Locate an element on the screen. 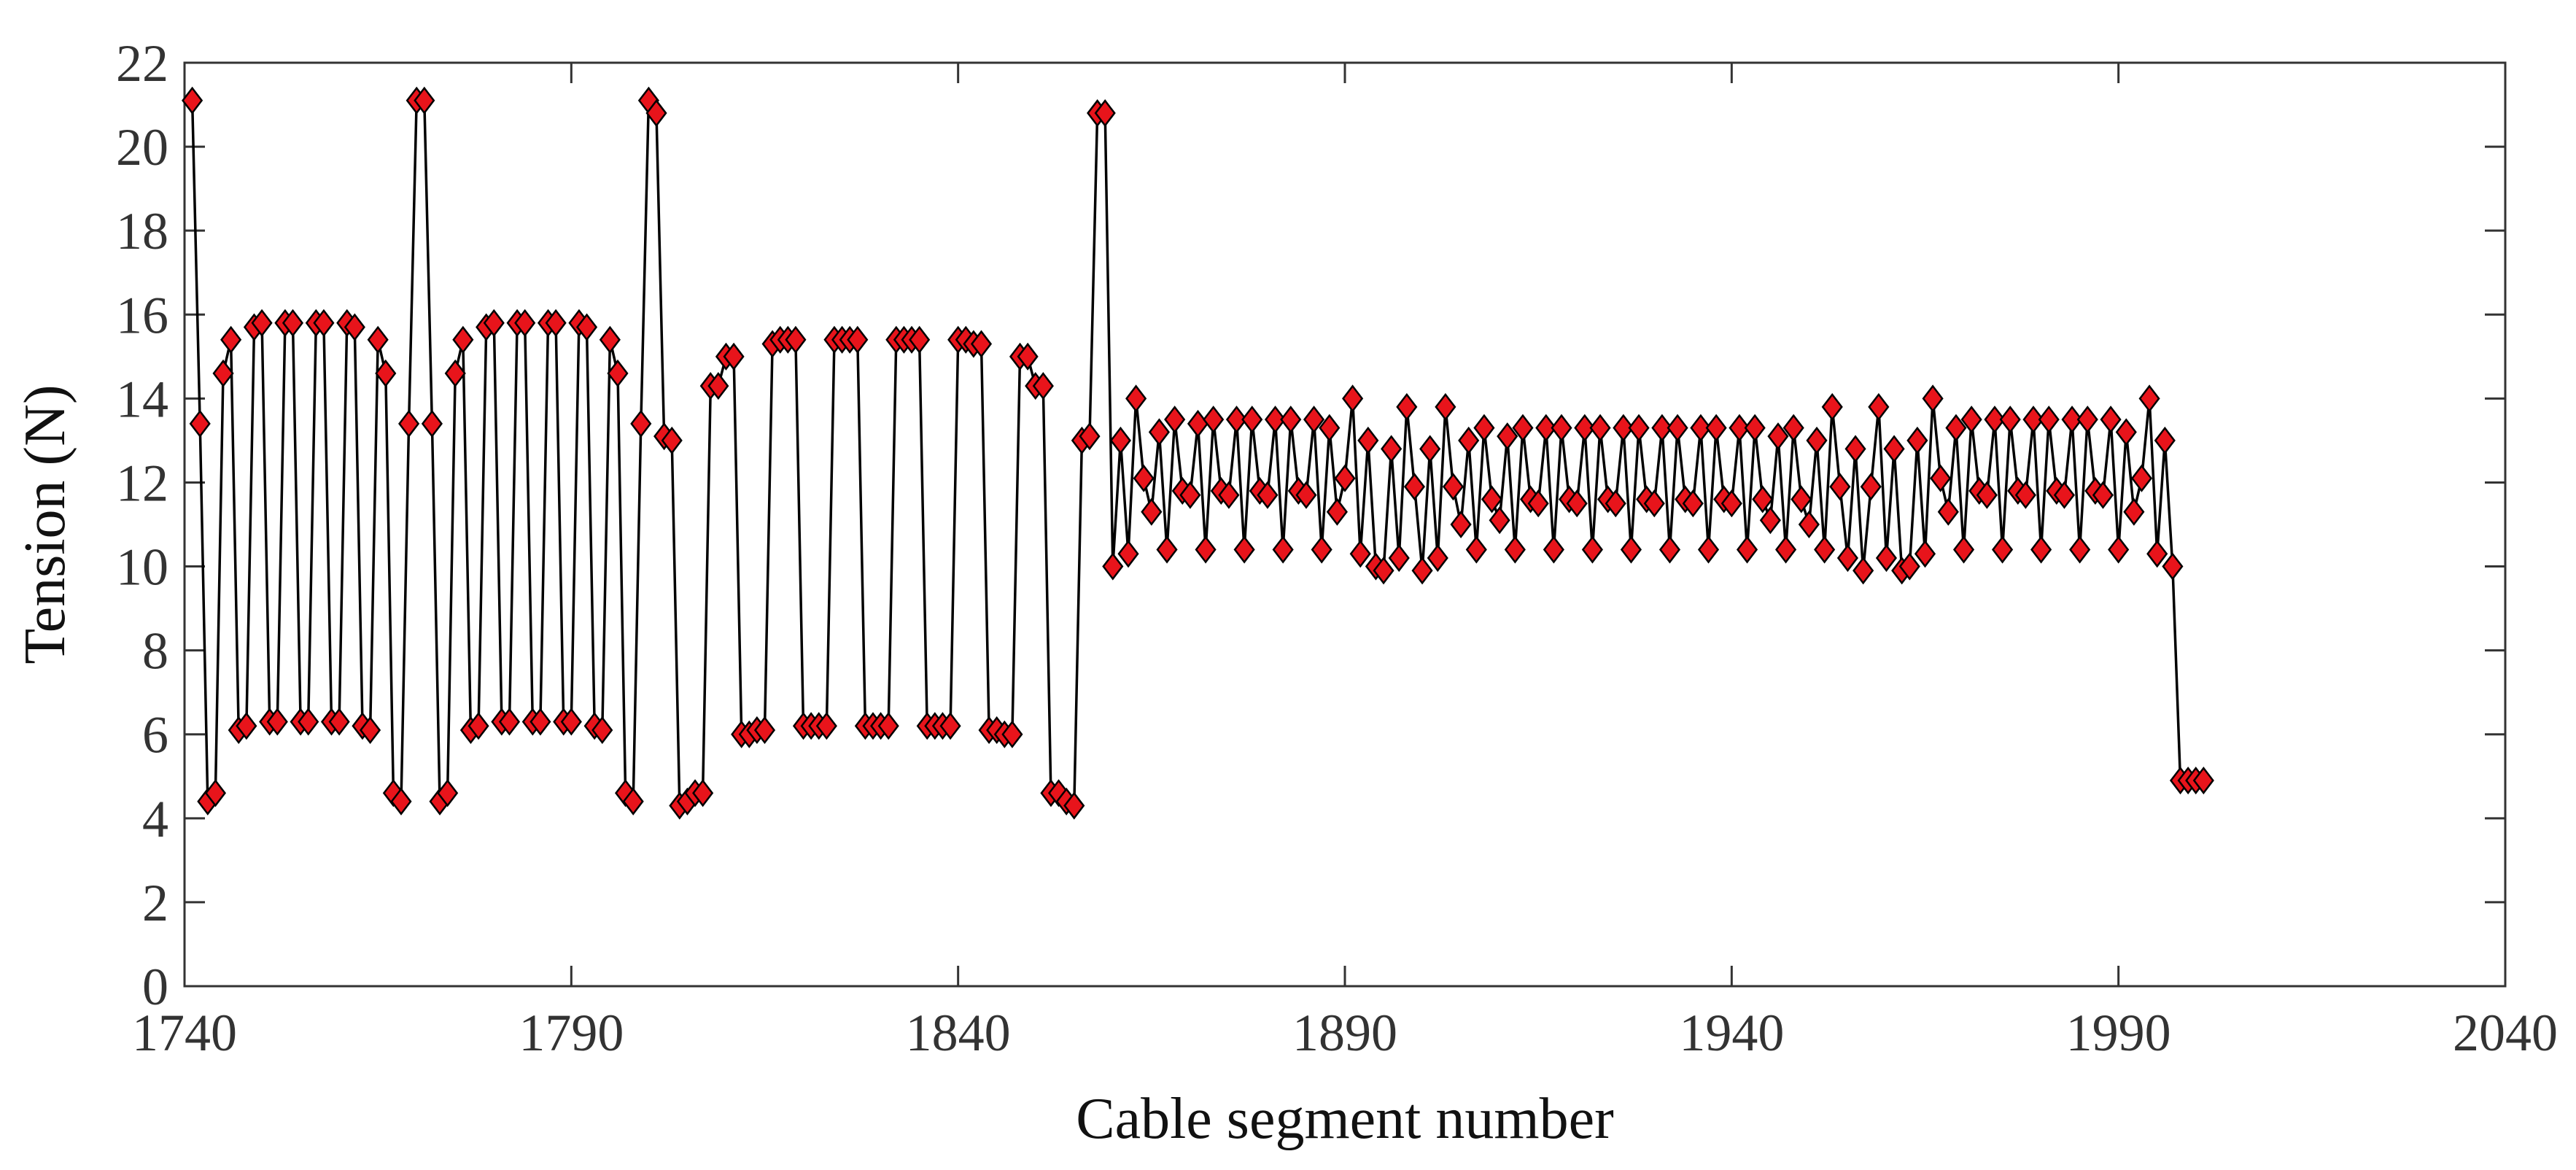  y-tick-label: 6 is located at coordinates (155, 735).